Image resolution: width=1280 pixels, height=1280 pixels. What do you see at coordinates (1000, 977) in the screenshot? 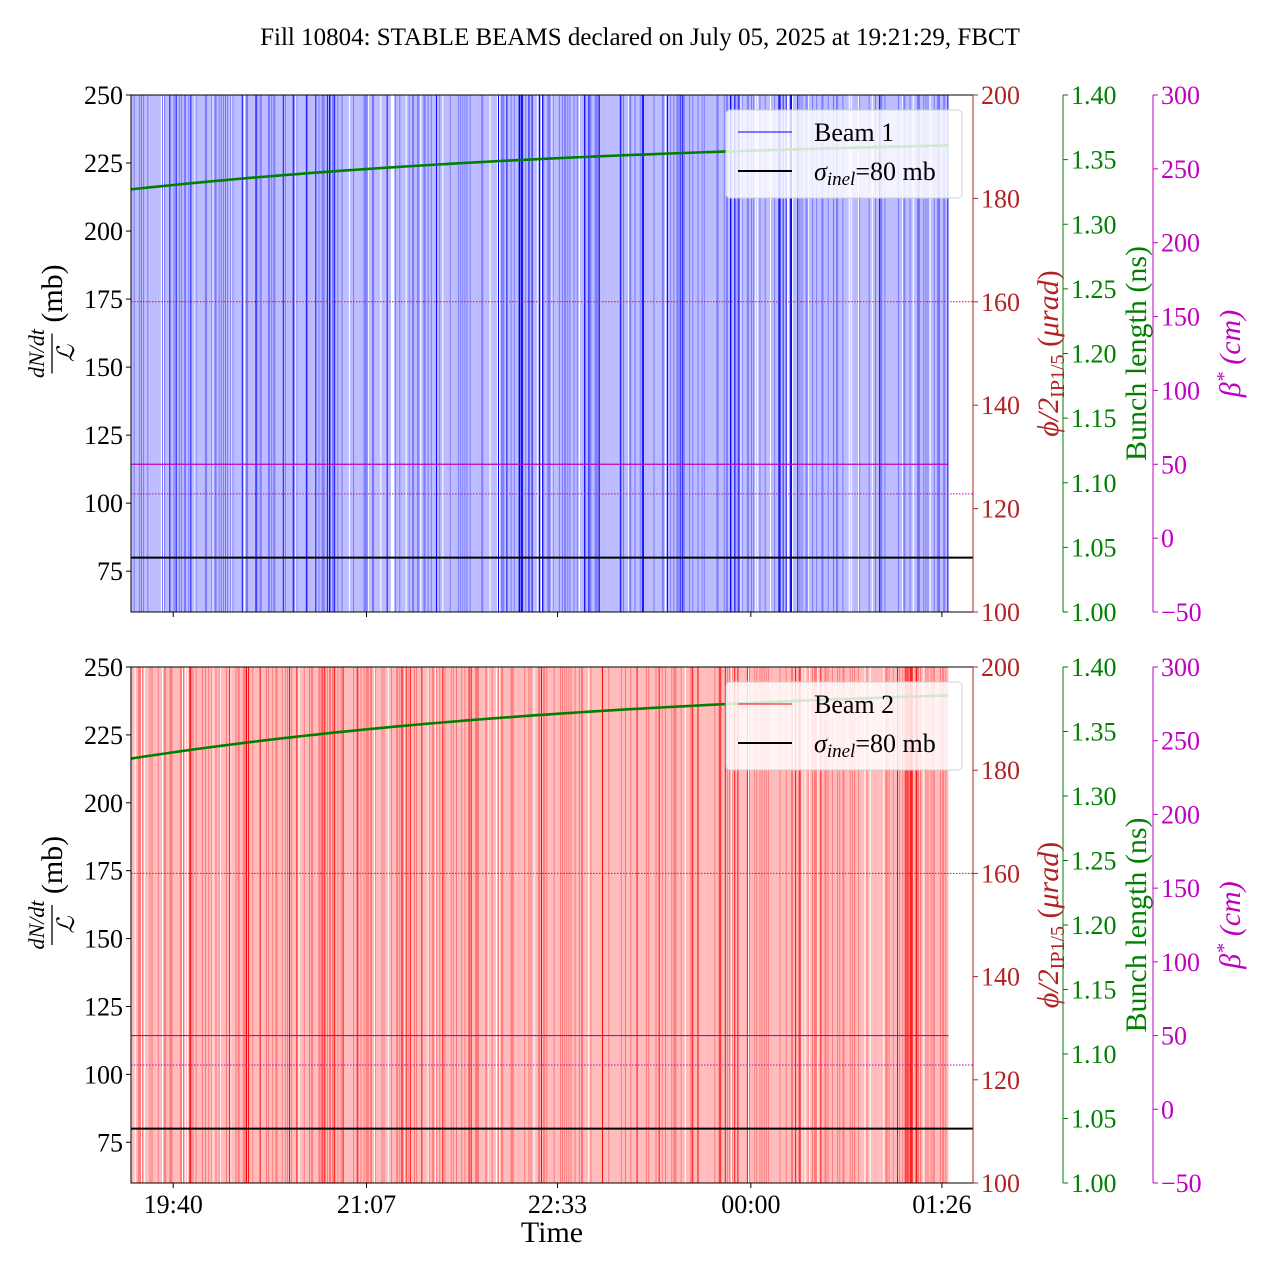
I see `crossing-angle-axis-tick-label: 140` at bounding box center [1000, 977].